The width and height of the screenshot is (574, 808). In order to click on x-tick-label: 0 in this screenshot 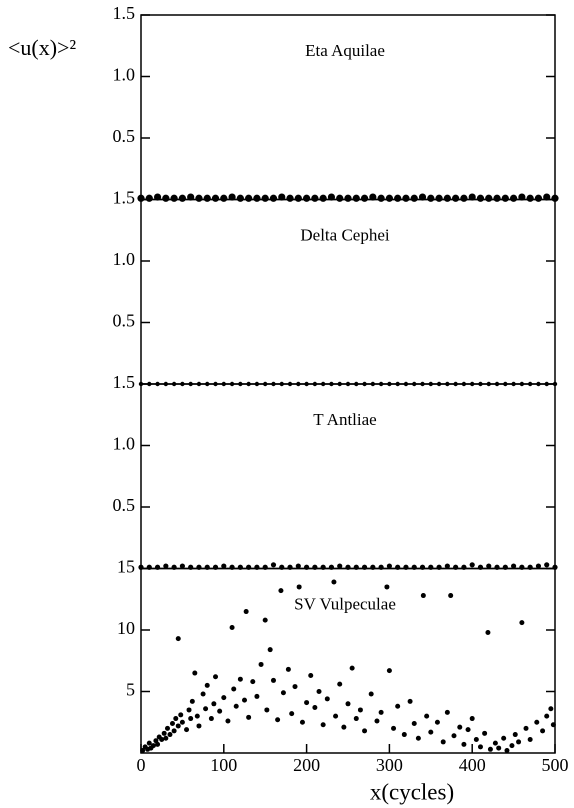, I will do `click(141, 765)`.